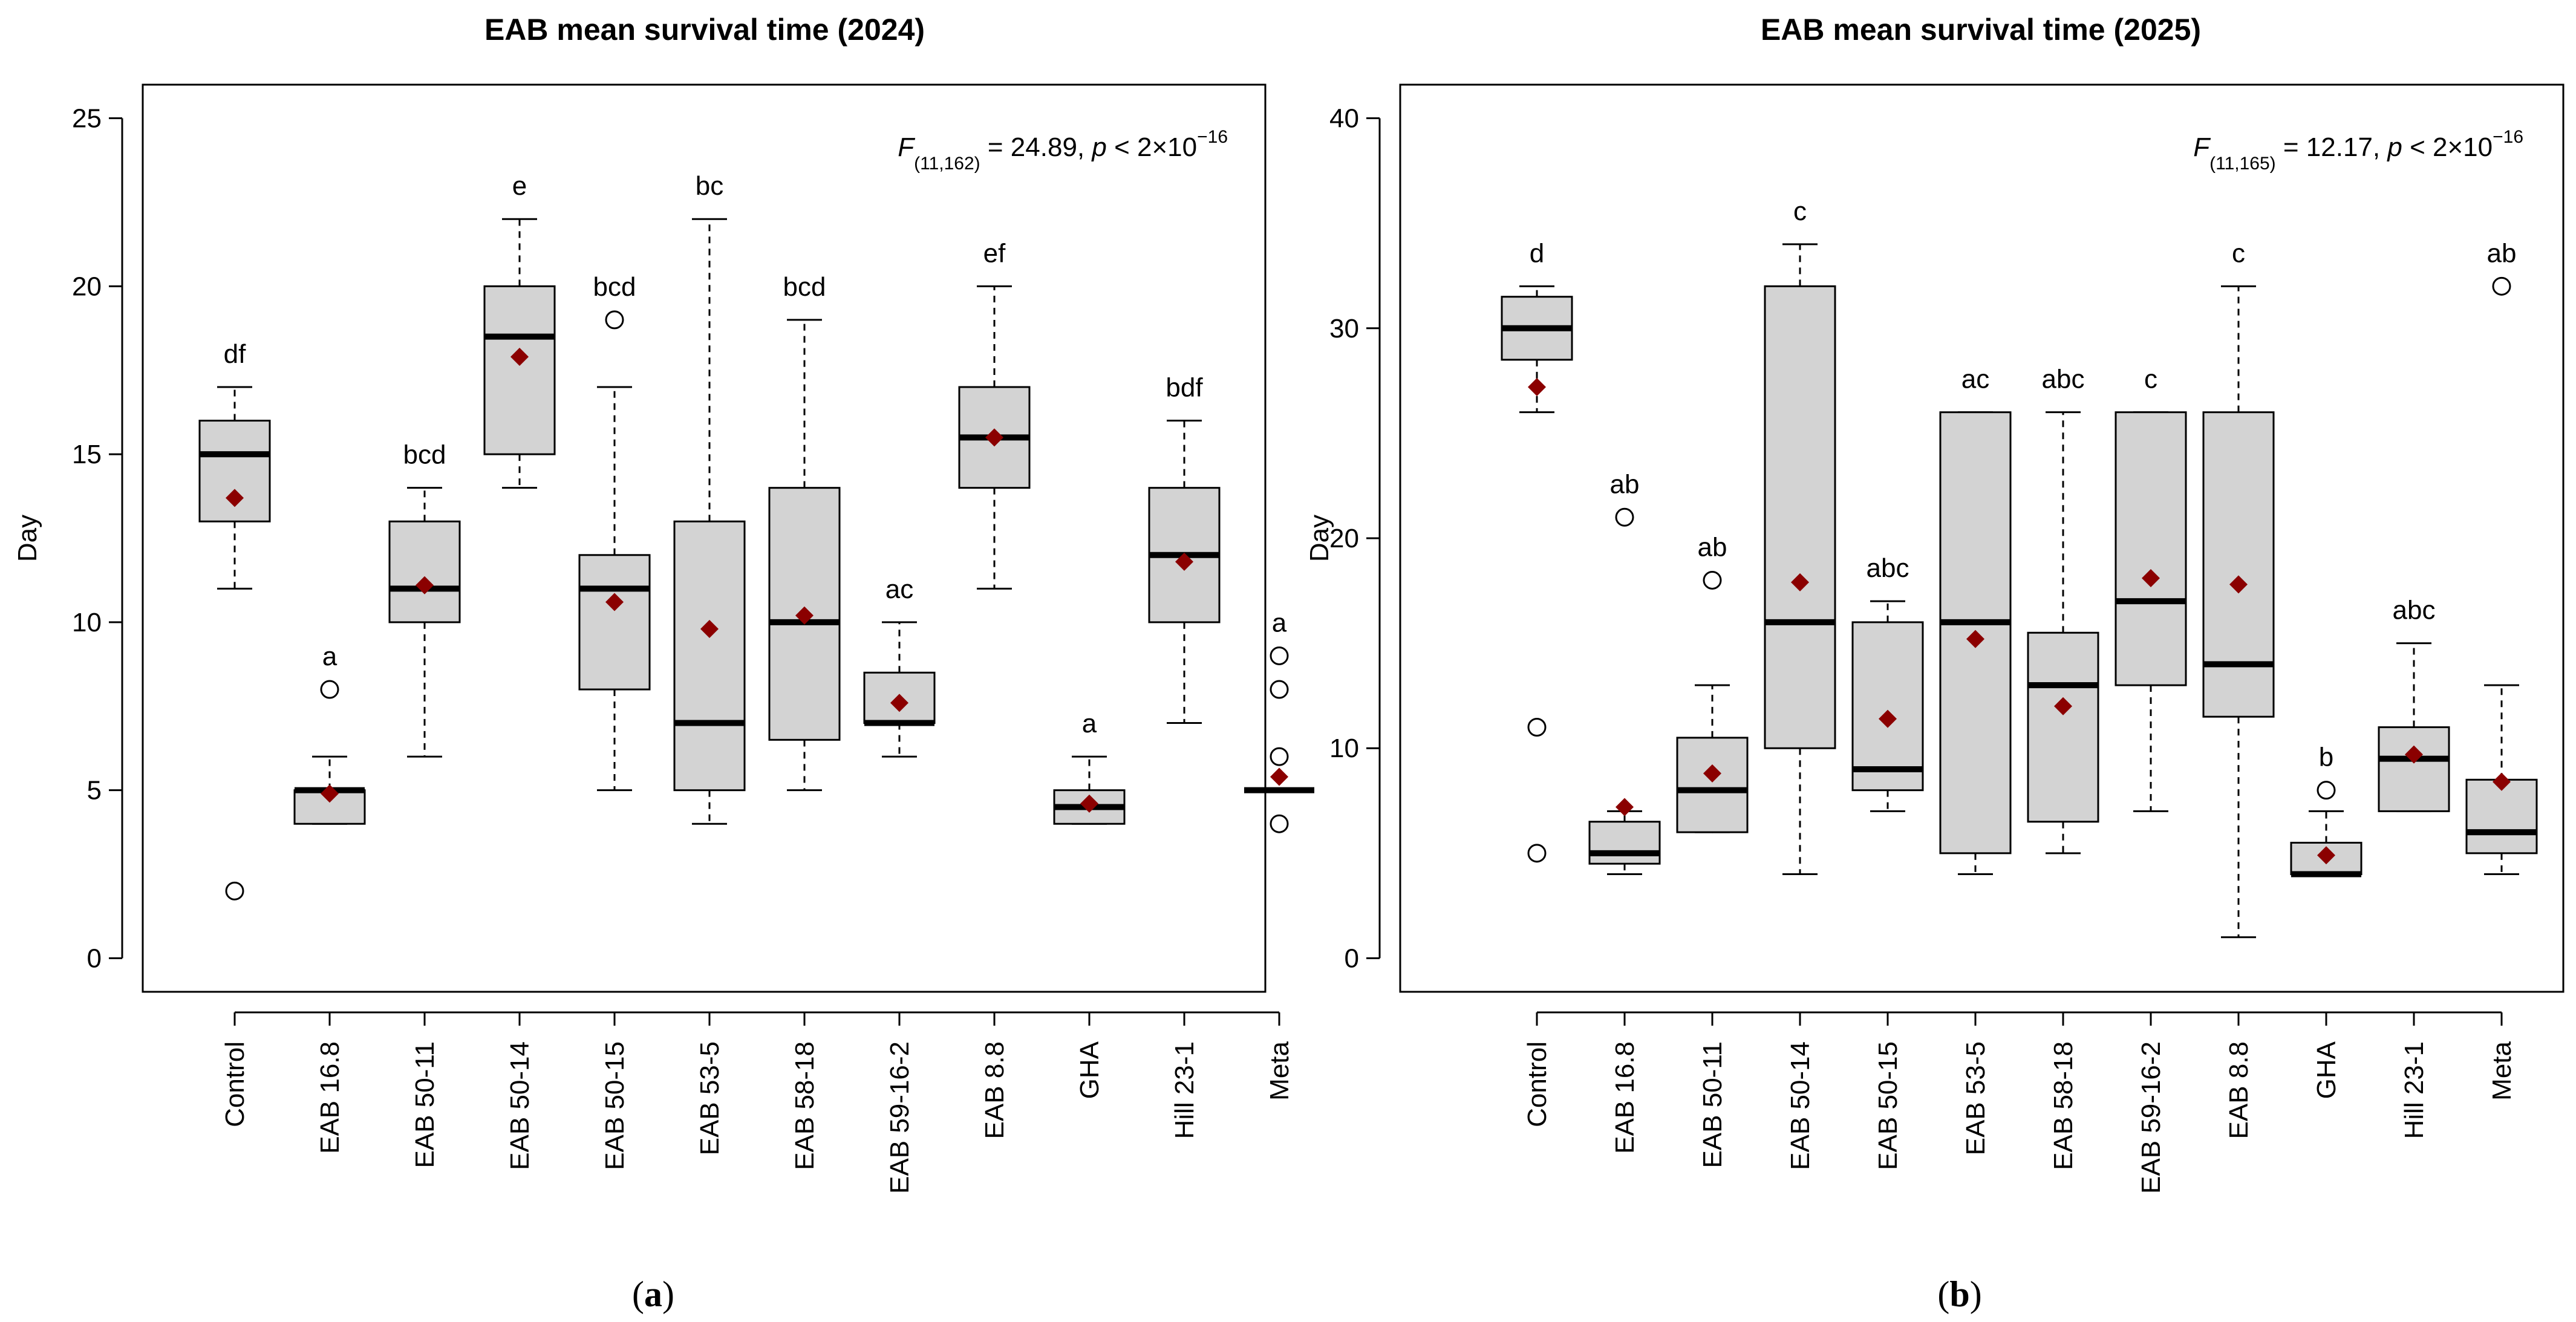 The width and height of the screenshot is (2576, 1322). Describe the element at coordinates (1943, 1294) in the screenshot. I see `panel-label-open: (` at that location.